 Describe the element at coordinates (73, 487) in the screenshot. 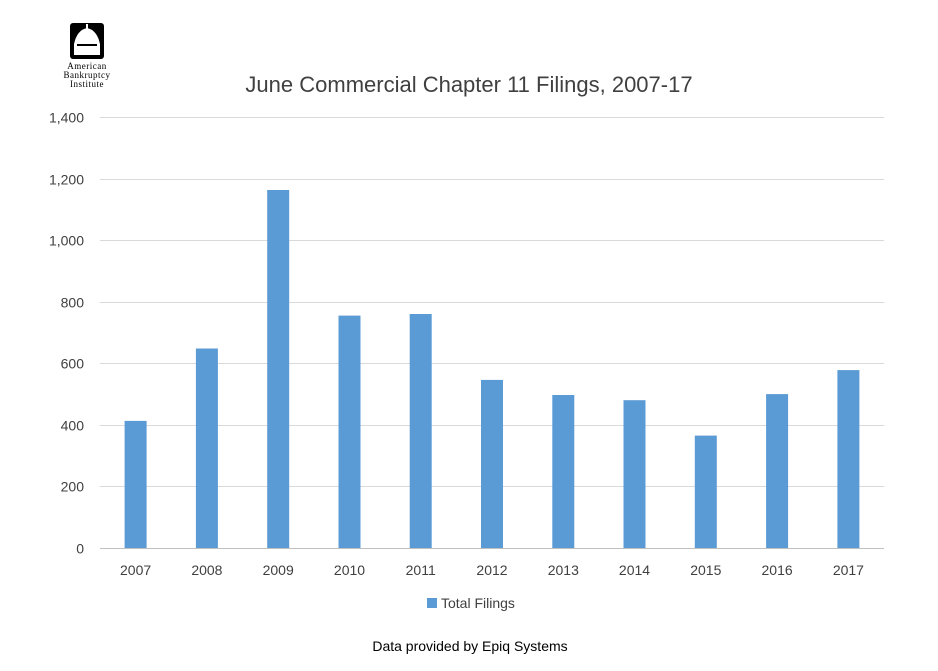

I see `y-tick-label: 200` at that location.